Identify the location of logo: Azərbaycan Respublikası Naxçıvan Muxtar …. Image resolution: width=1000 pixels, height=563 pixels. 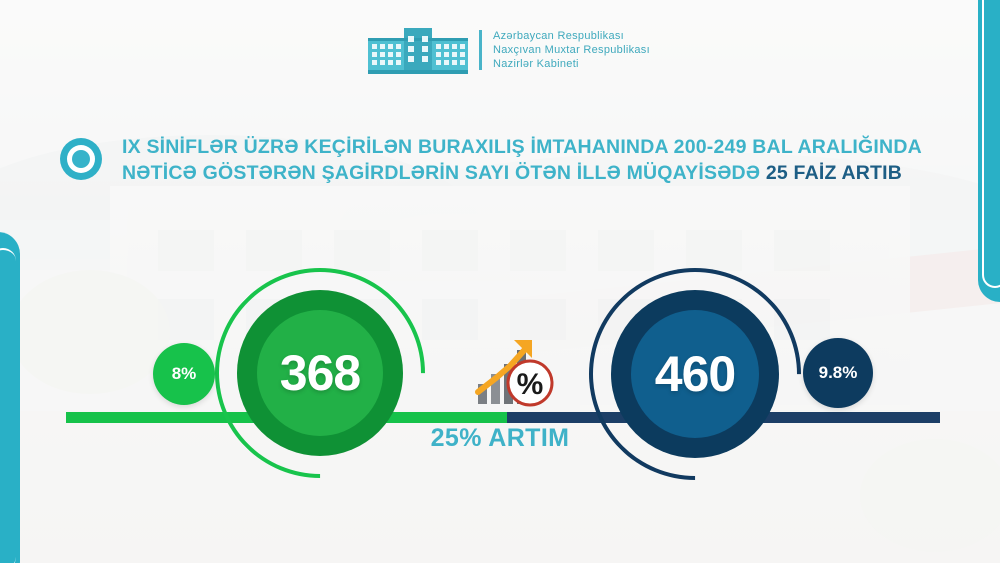
(509, 50).